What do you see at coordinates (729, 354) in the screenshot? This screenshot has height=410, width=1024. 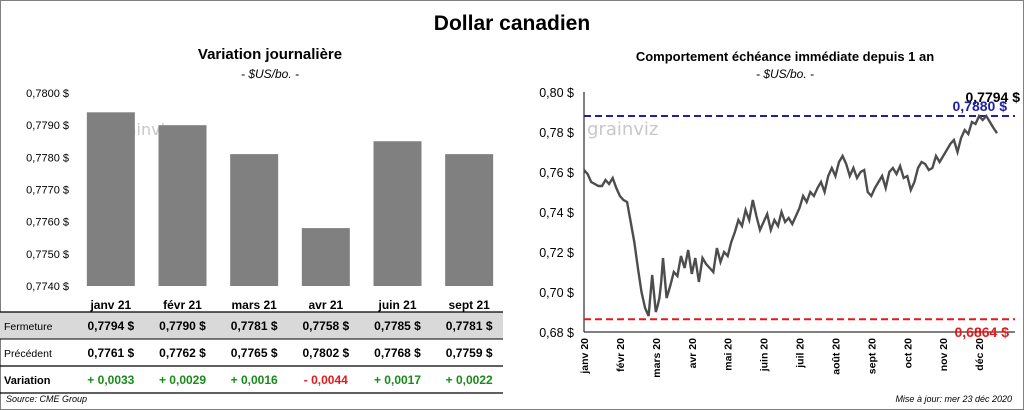 I see `x-tick-label: mai 20` at bounding box center [729, 354].